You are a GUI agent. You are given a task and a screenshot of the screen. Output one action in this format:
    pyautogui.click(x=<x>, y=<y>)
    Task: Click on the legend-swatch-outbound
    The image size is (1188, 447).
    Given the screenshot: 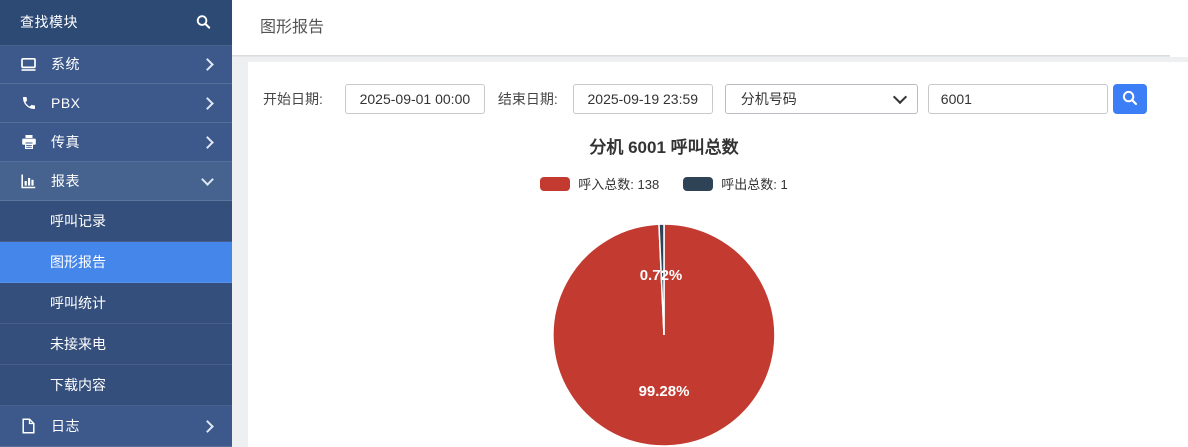 What is the action you would take?
    pyautogui.click(x=698, y=183)
    